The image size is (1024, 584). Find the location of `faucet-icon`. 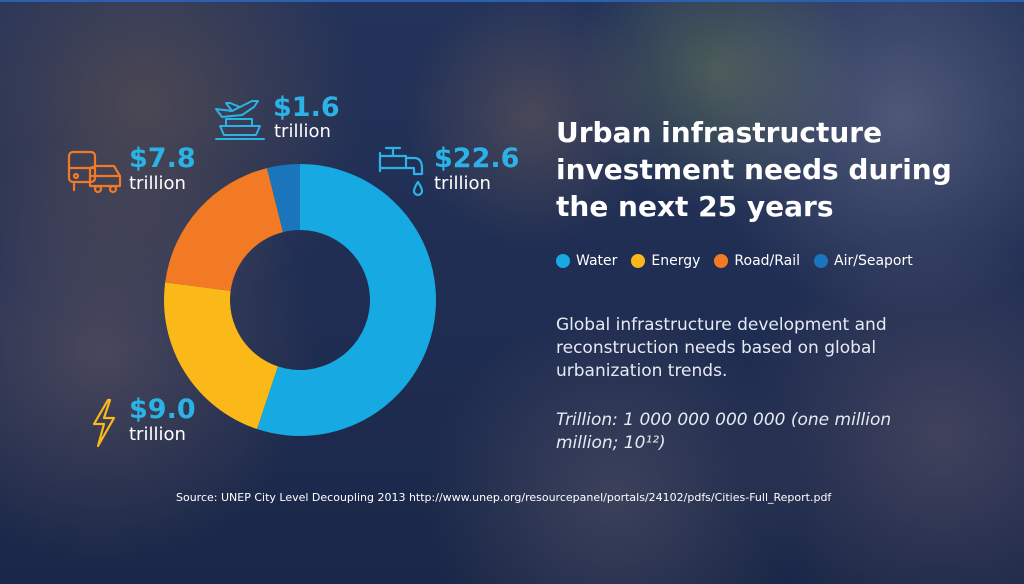

faucet-icon is located at coordinates (401, 171).